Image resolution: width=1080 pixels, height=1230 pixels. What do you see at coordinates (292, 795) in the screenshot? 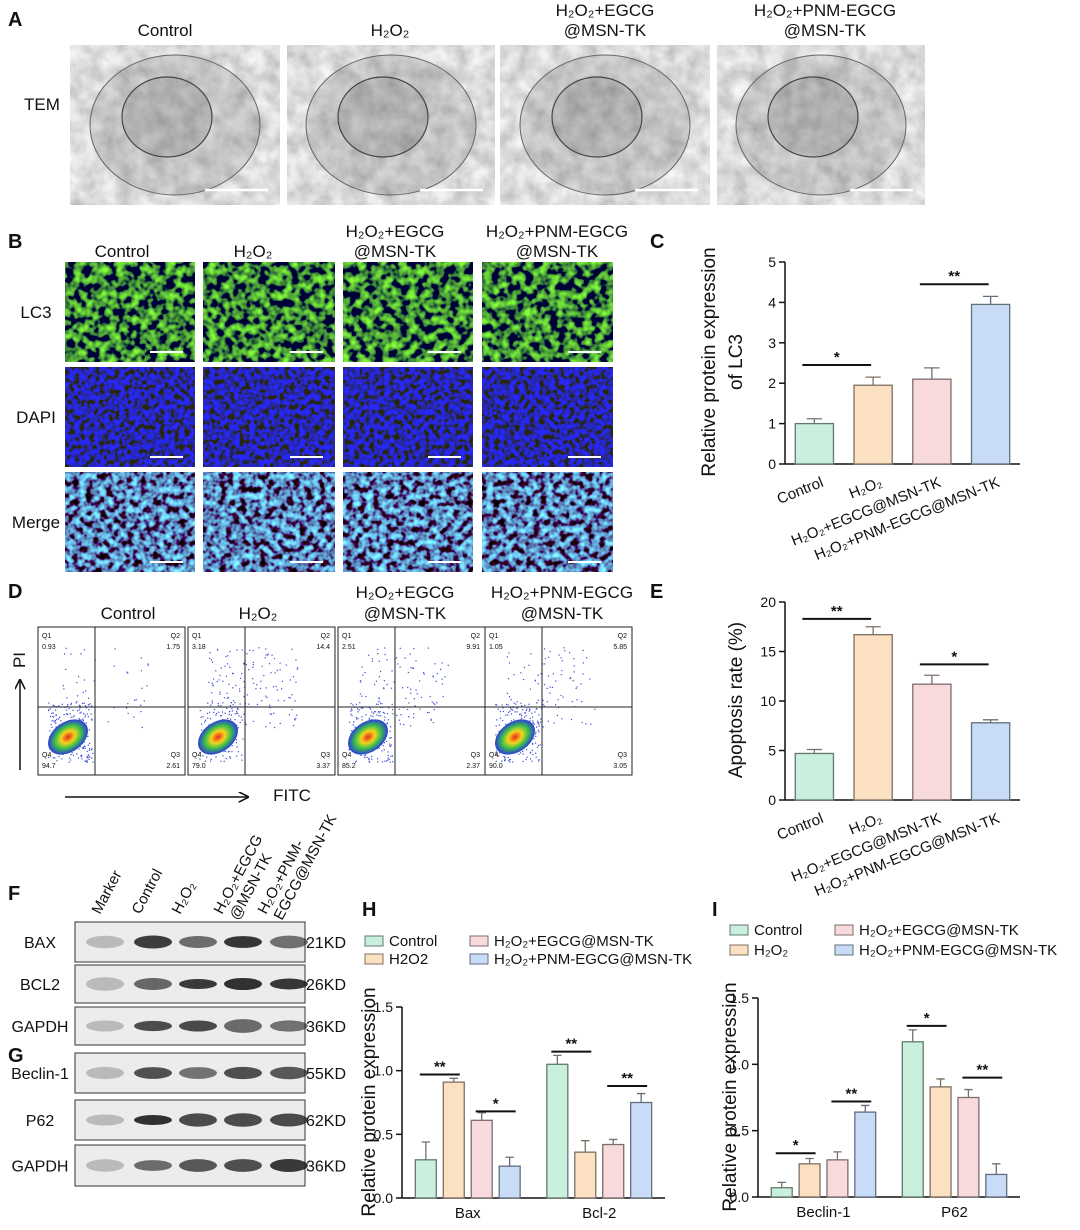
I see `axis-title: FITC` at bounding box center [292, 795].